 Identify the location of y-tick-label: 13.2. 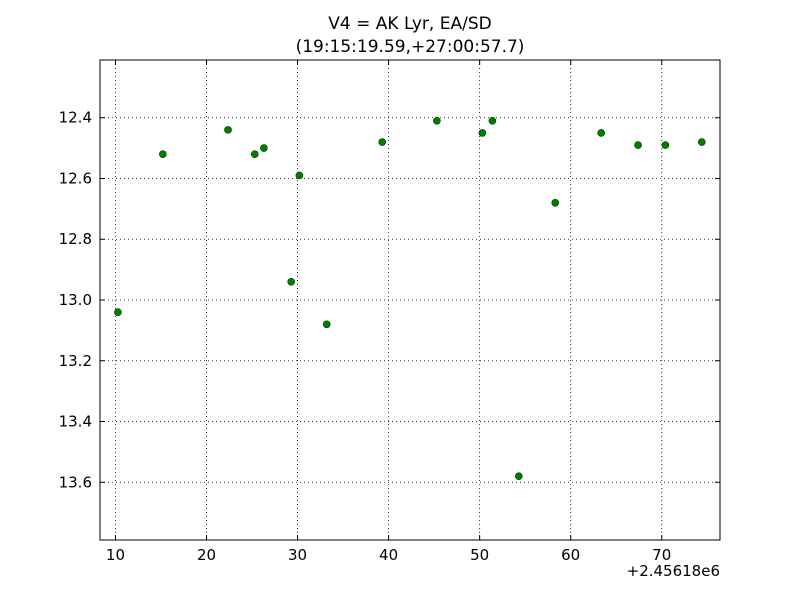
(75, 361).